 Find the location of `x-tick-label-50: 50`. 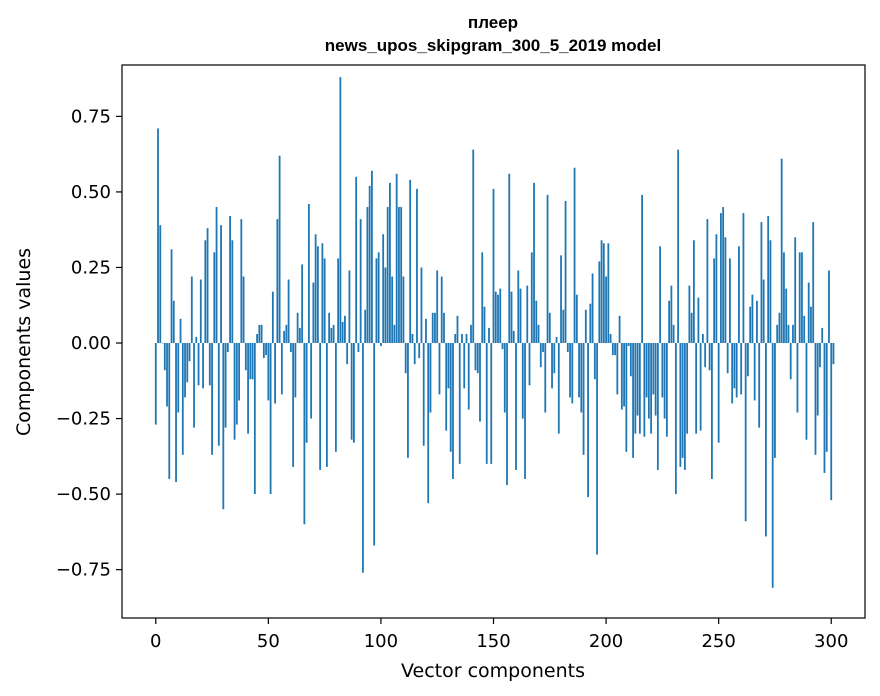

x-tick-label-50: 50 is located at coordinates (268, 641).